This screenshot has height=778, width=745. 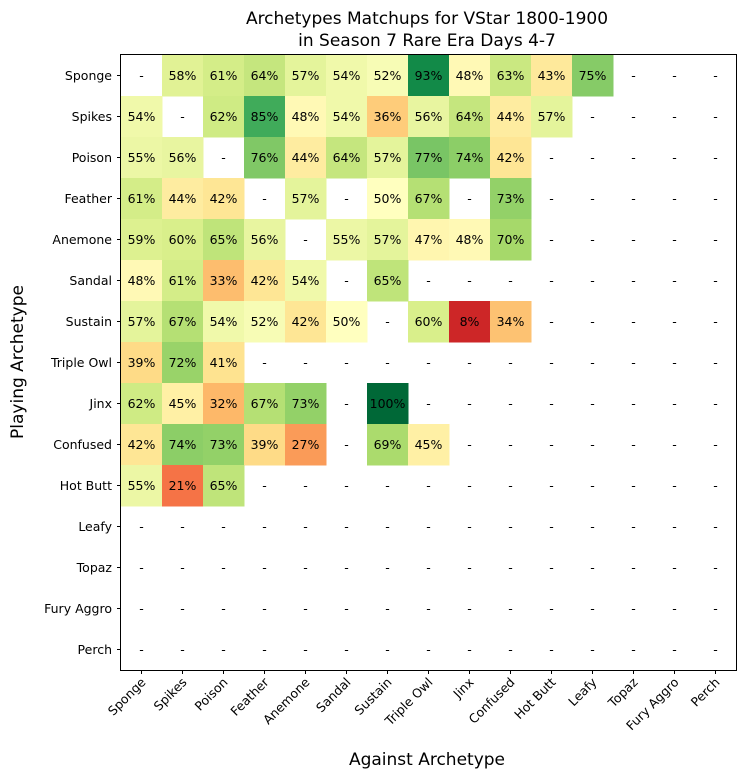 I want to click on cell-label: 55%, so click(x=142, y=157).